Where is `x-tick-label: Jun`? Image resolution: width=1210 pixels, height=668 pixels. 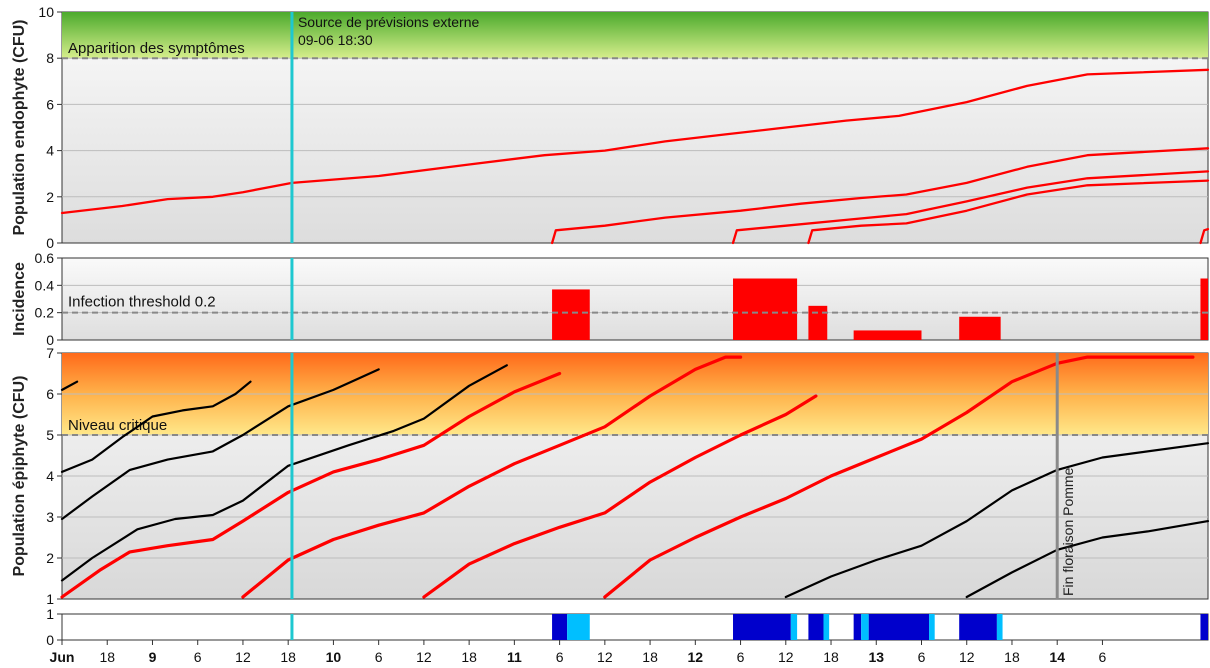 x-tick-label: Jun is located at coordinates (62, 657).